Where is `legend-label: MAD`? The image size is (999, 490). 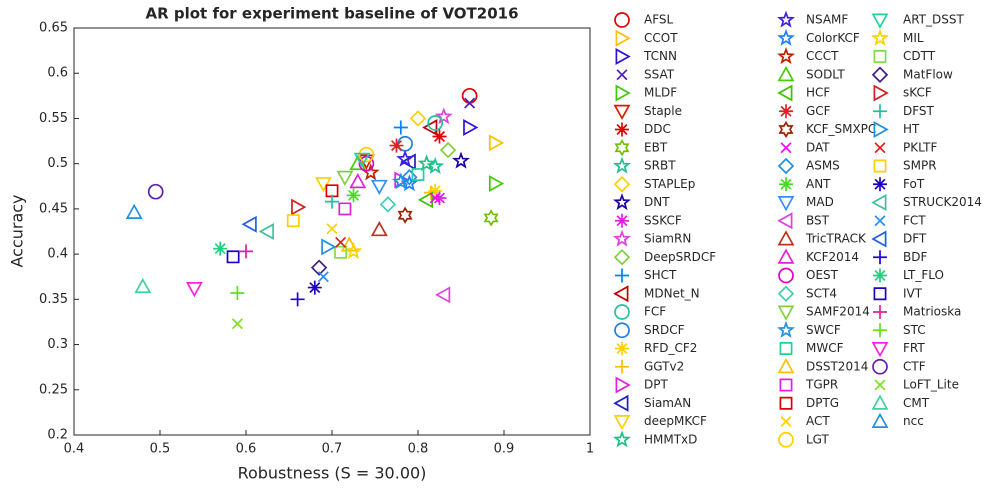
legend-label: MAD is located at coordinates (820, 202).